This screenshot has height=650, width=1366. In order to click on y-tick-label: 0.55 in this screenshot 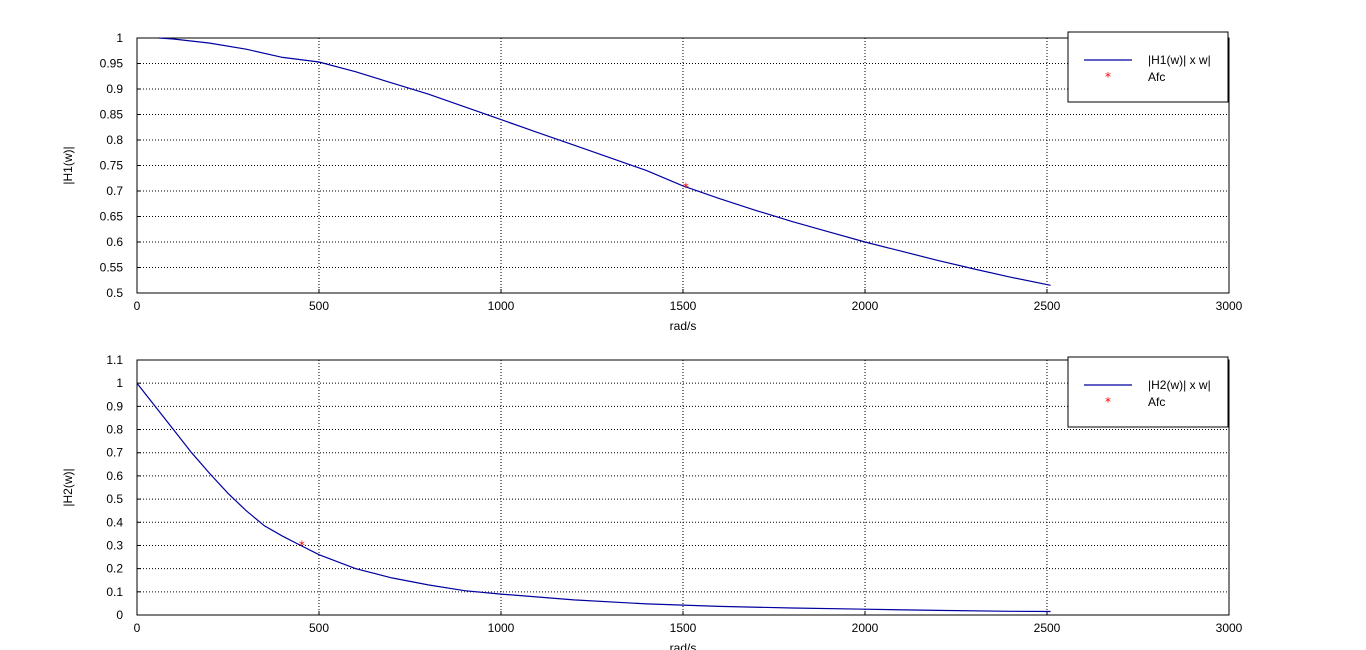, I will do `click(112, 268)`.